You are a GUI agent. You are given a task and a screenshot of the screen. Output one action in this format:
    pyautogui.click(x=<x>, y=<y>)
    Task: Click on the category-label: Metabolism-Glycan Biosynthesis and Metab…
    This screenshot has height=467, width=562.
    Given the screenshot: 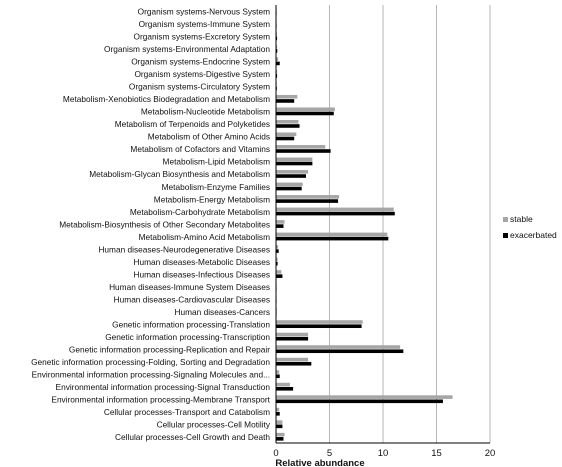 What is the action you would take?
    pyautogui.click(x=179, y=174)
    